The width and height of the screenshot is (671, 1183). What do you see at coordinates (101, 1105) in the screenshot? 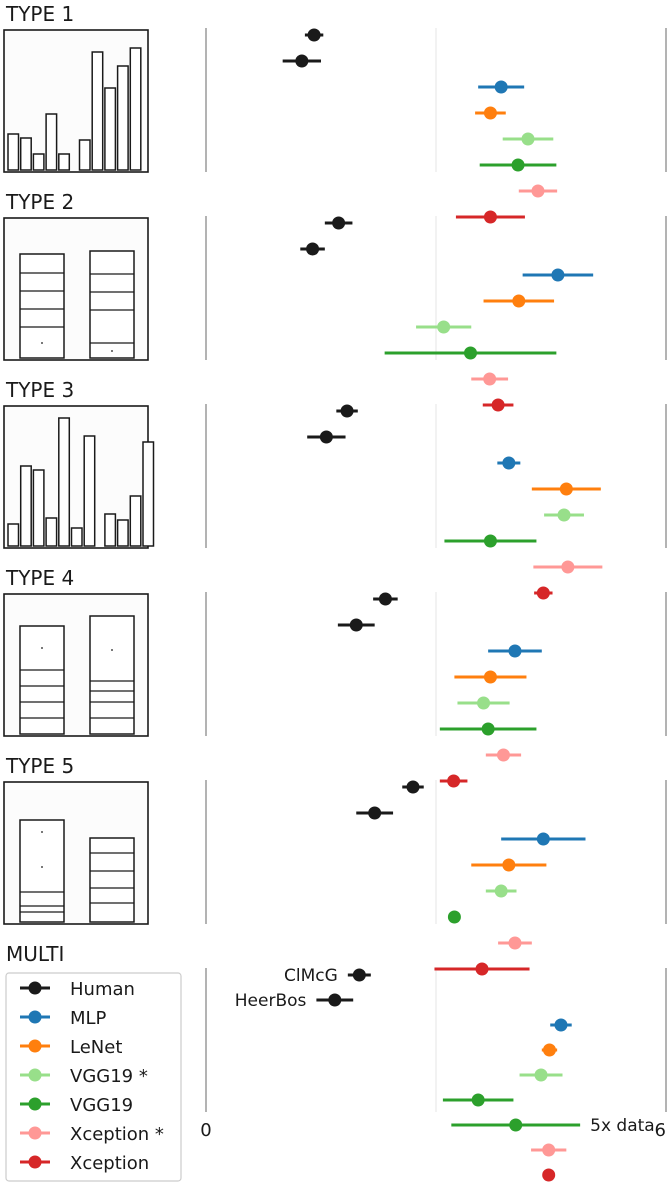
I see `legend-label: VGG19` at bounding box center [101, 1105].